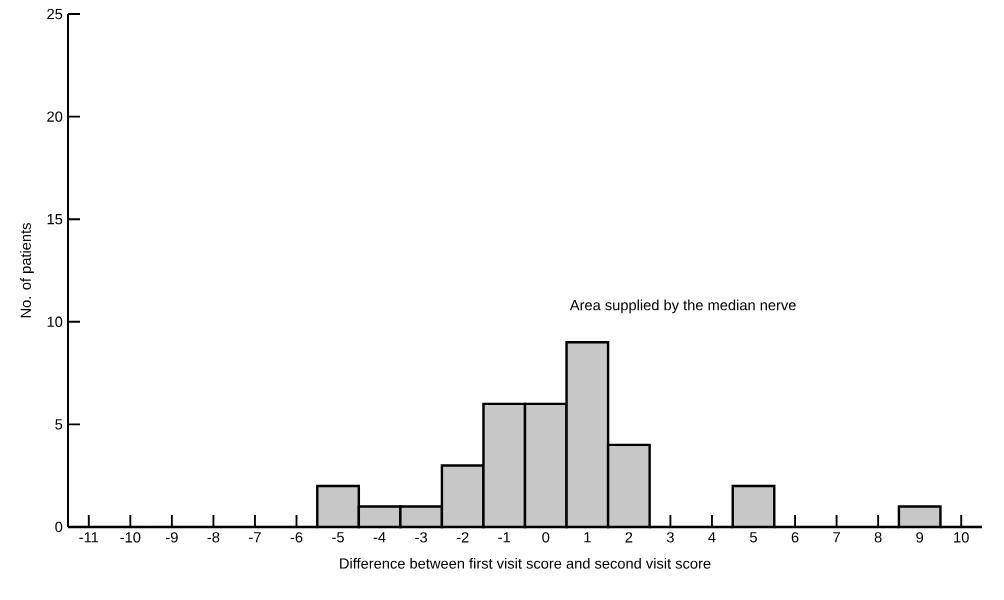 The width and height of the screenshot is (1004, 600). I want to click on y-tick-label: 20, so click(55, 116).